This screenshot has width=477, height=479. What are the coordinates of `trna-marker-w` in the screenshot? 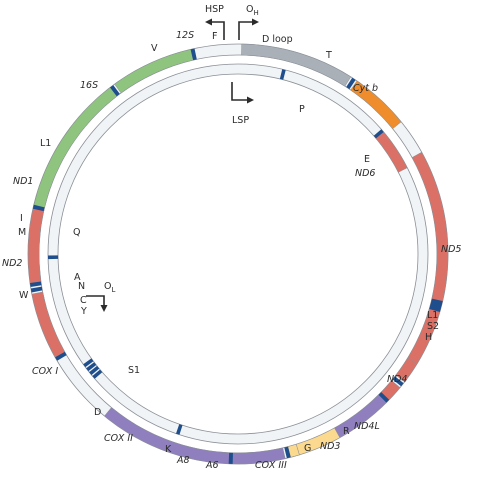 It's located at (61, 356).